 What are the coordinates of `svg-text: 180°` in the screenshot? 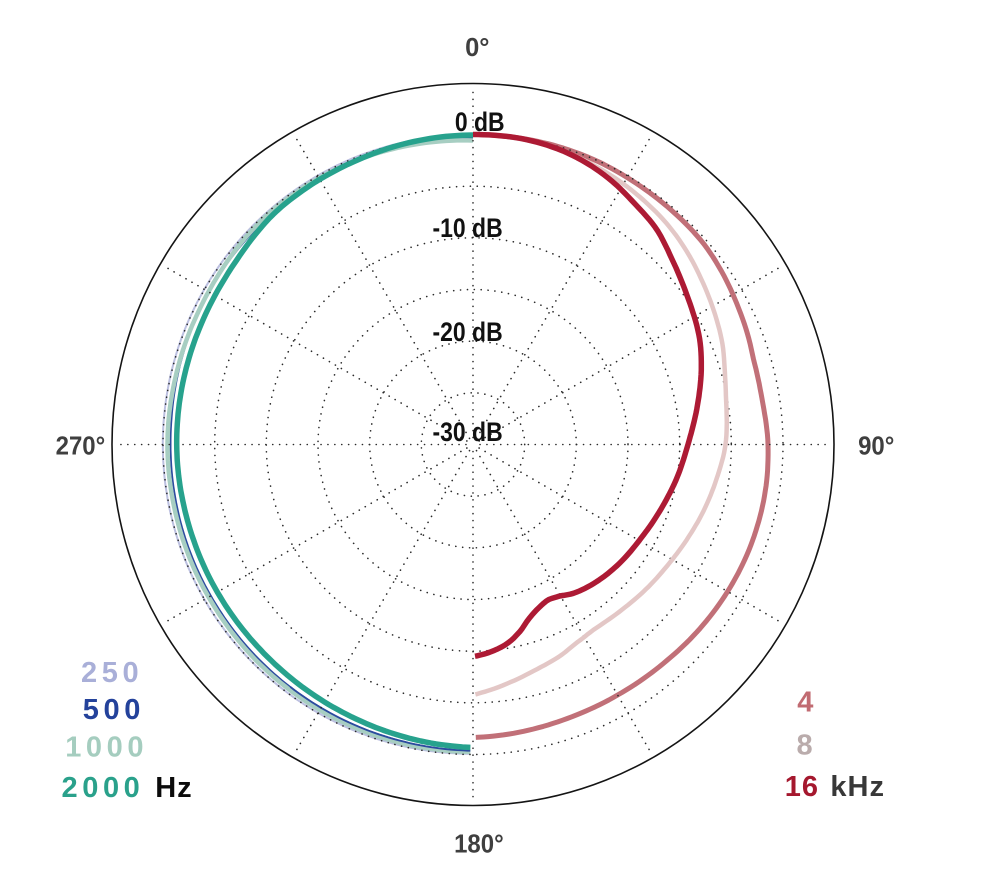 It's located at (479, 845).